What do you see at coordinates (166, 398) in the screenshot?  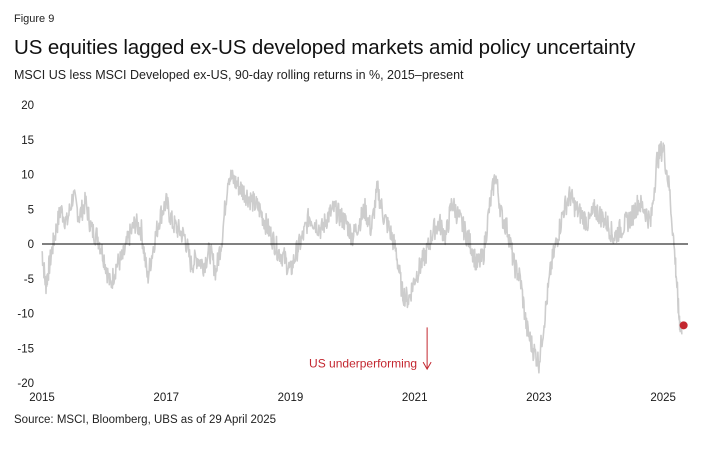 I see `x-tick-label: 2017` at bounding box center [166, 398].